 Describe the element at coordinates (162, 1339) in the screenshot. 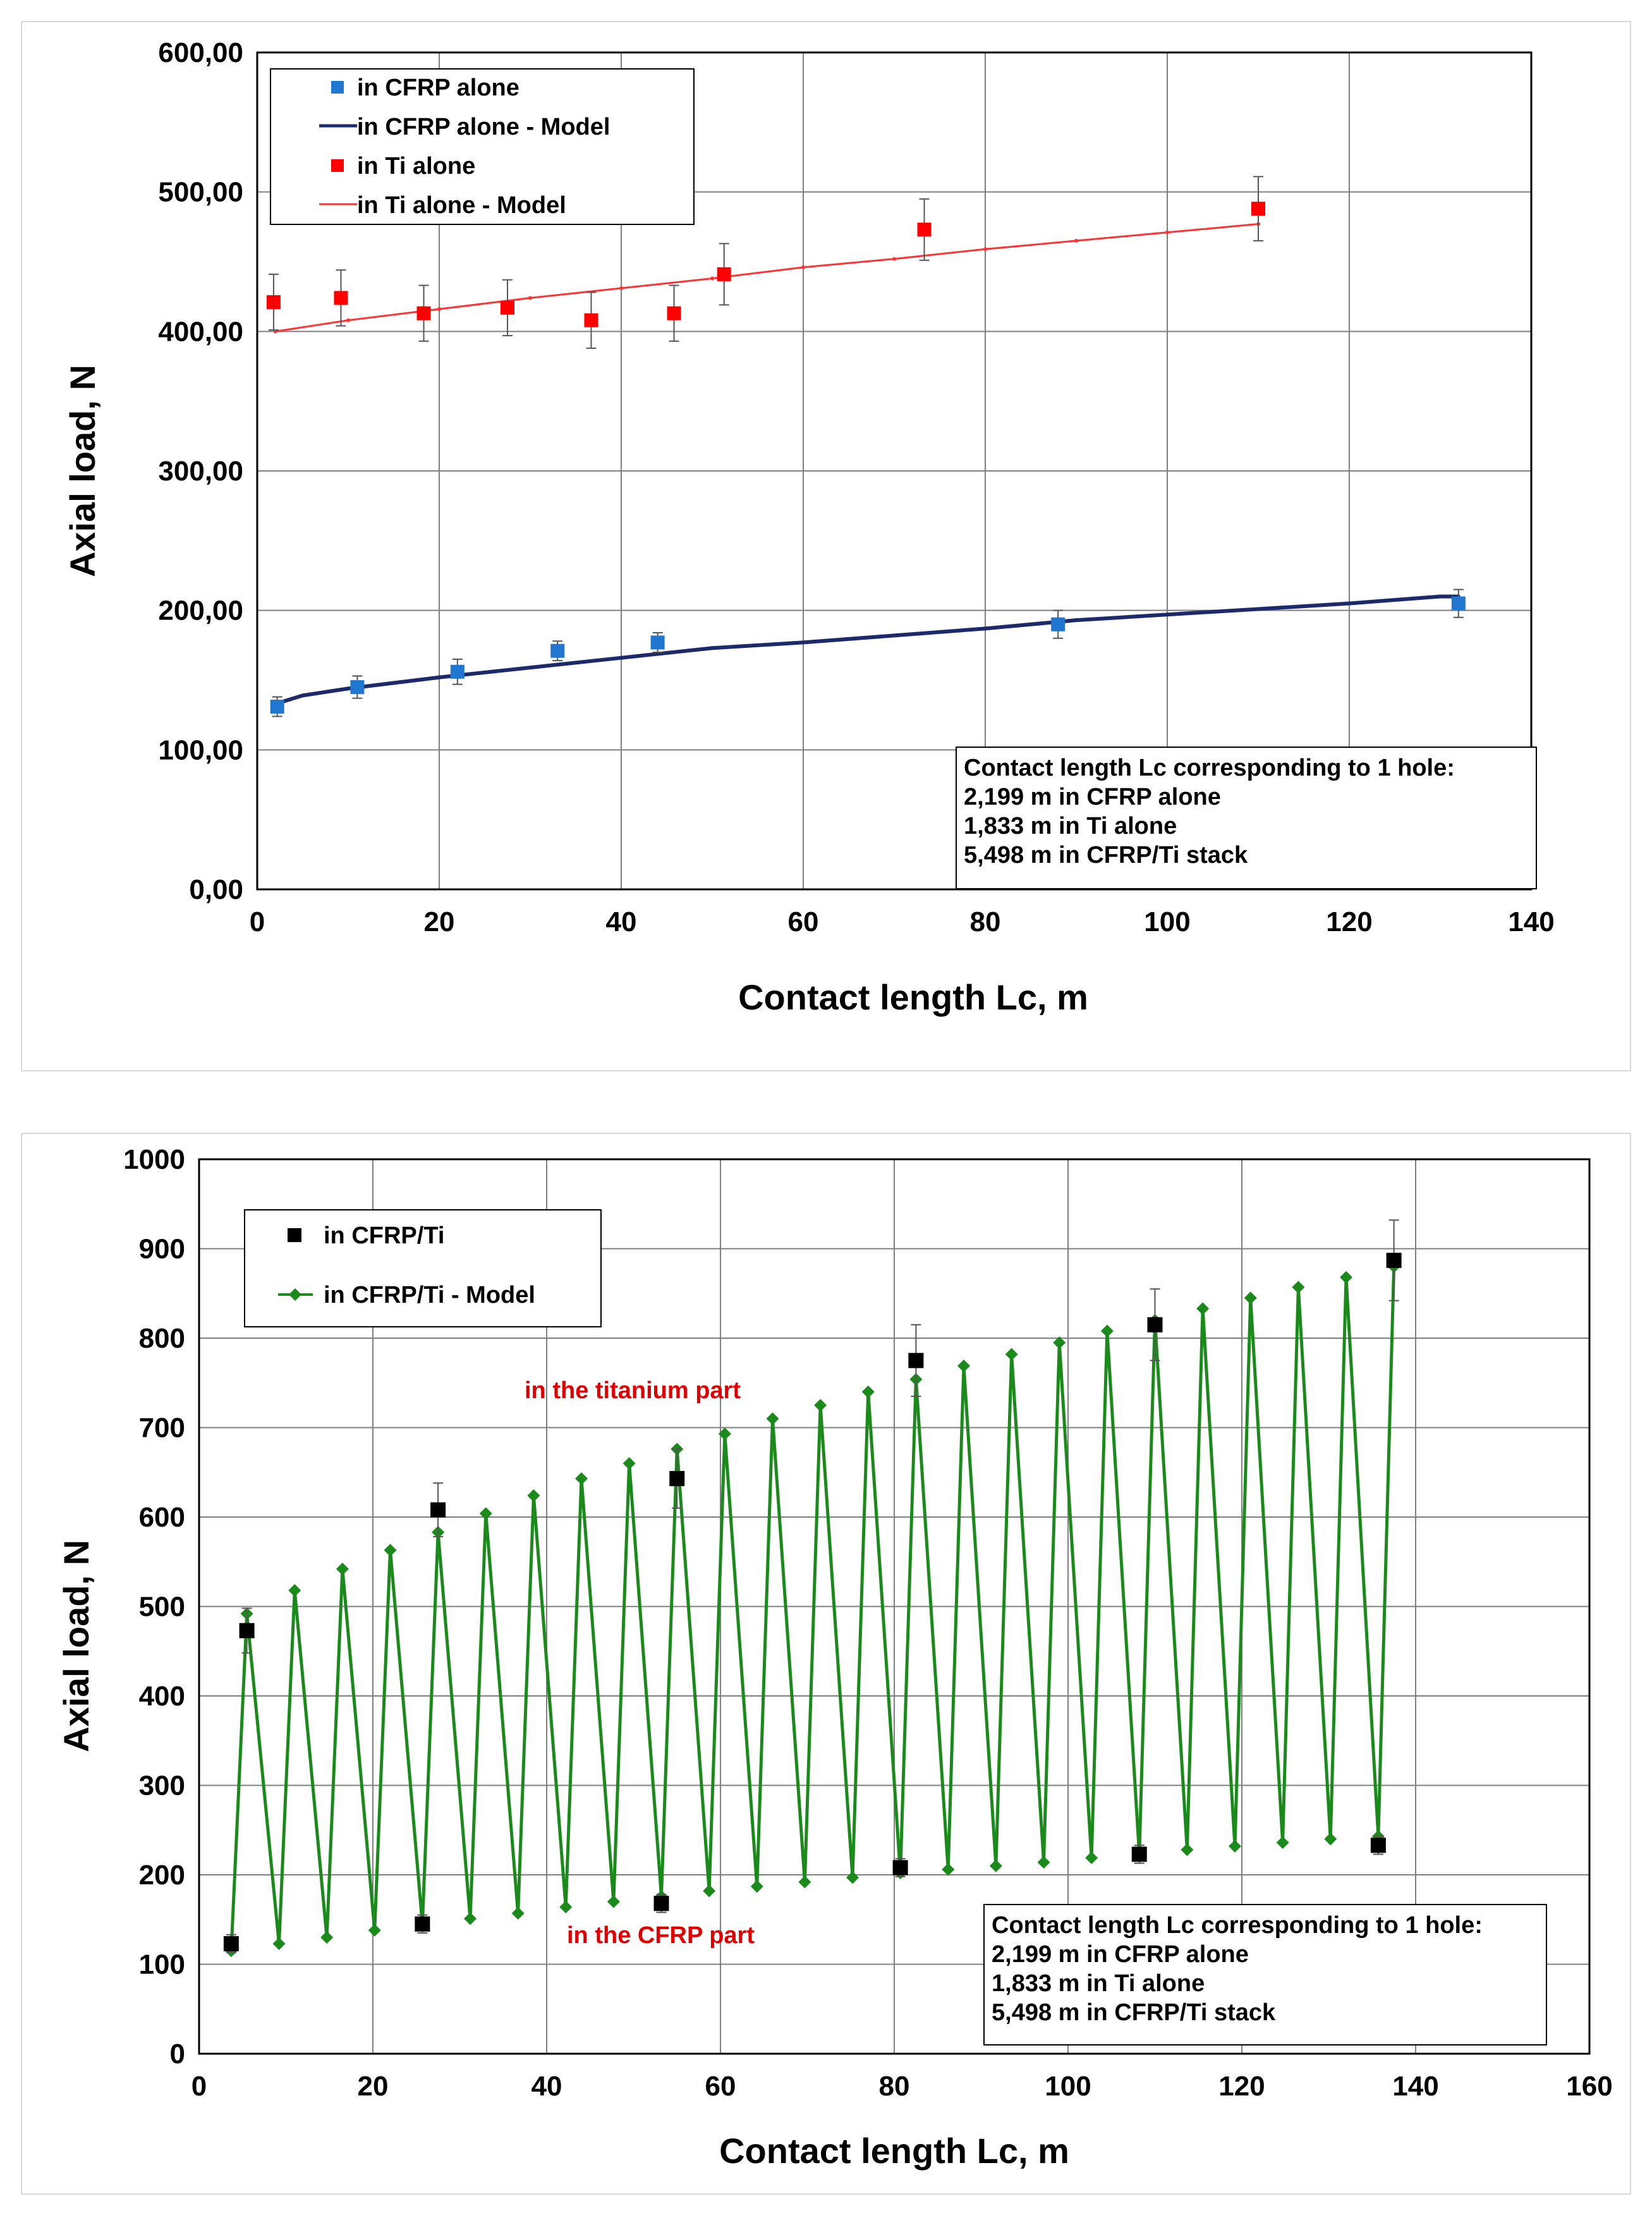

I see `y-tick-label: 800` at that location.